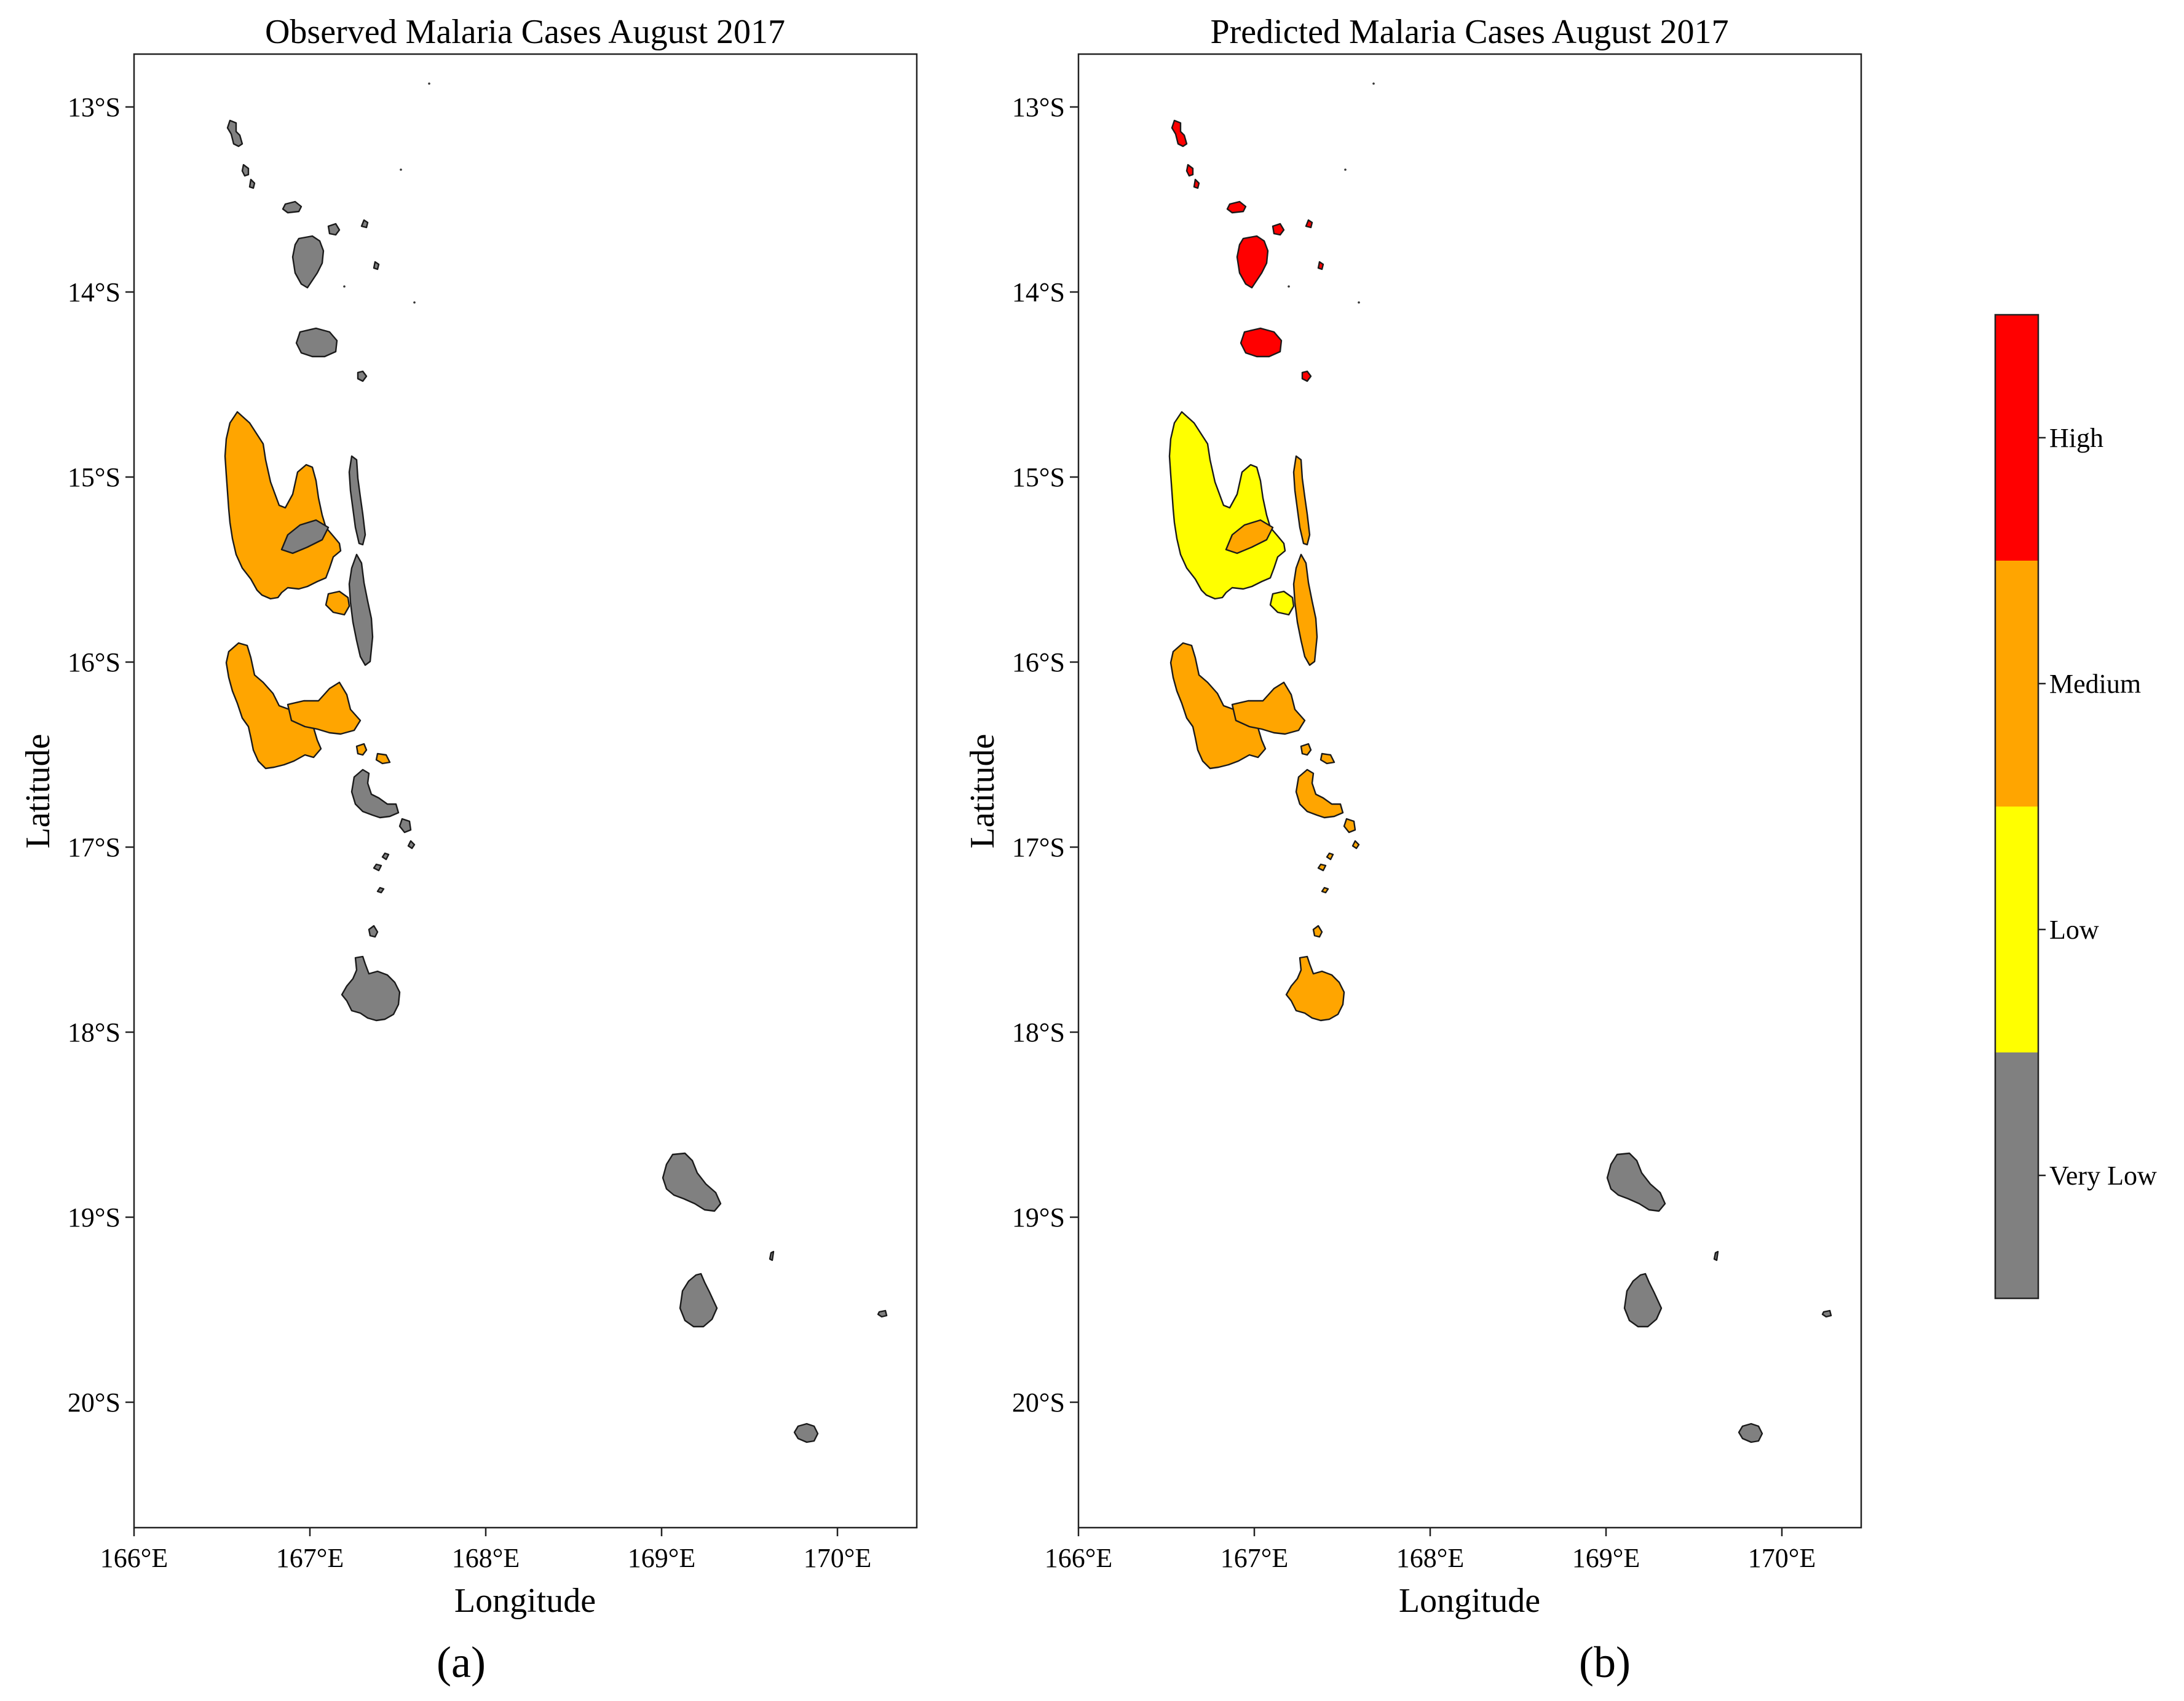 Image resolution: width=2184 pixels, height=1701 pixels. I want to click on panel-a-y-axis: 13°S 14°S 15°S 16°S 17°S 18°S 19°S 20°S, so click(101, 755).